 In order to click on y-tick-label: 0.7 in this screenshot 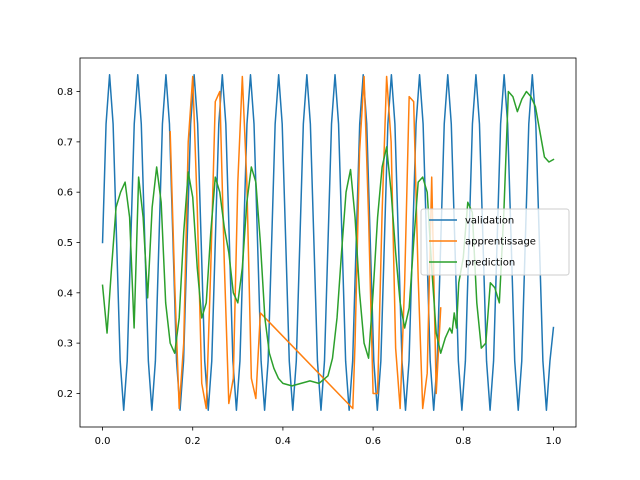, I will do `click(65, 142)`.